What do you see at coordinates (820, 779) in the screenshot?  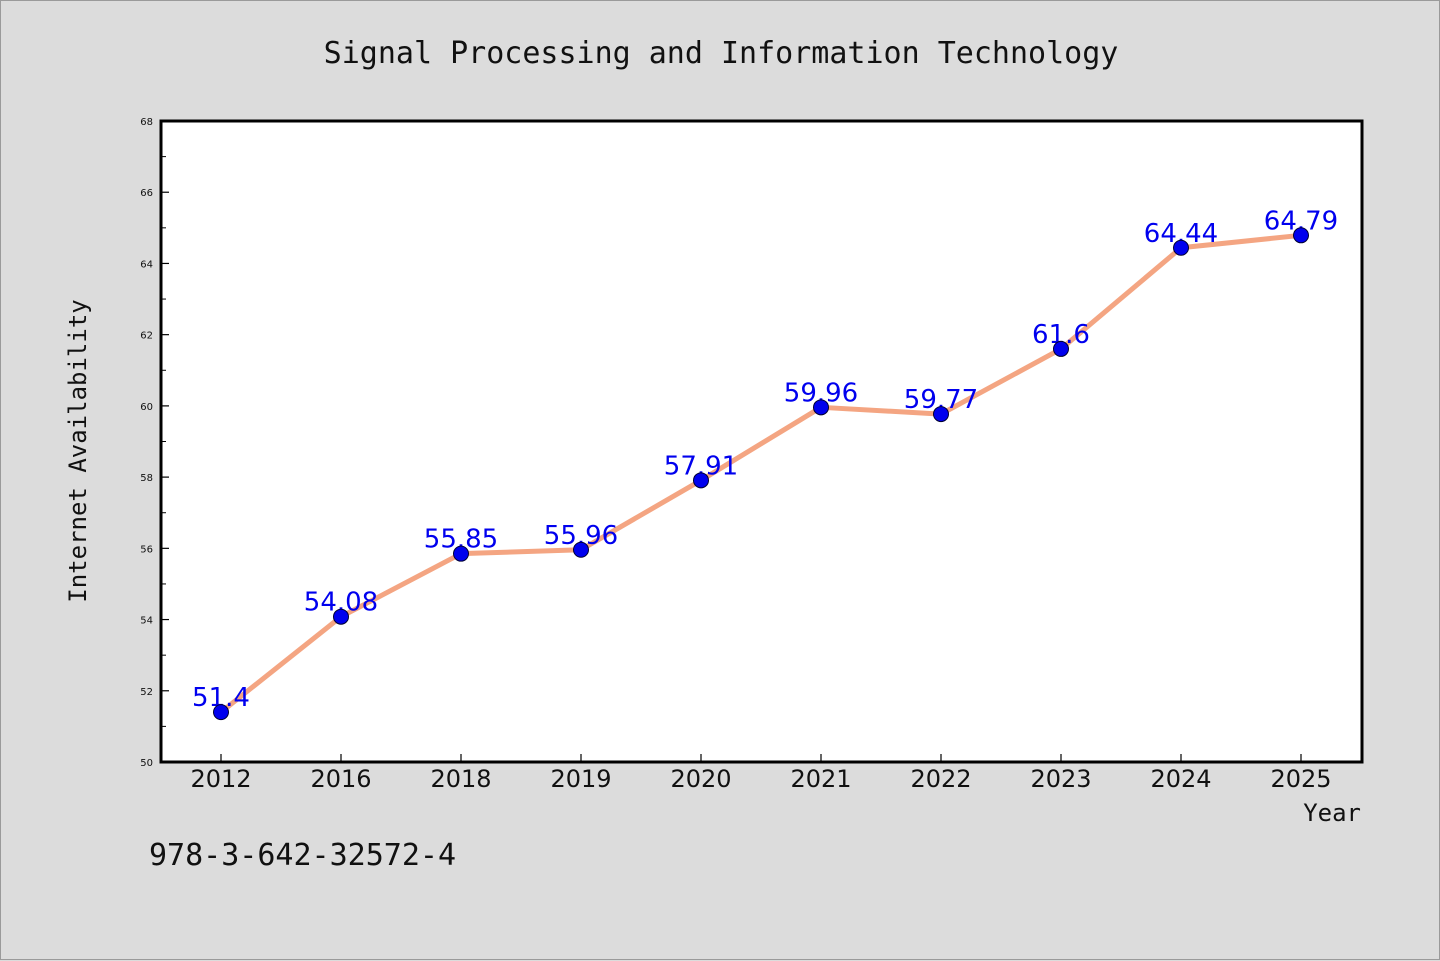 I see `x-tick-label: 2021` at bounding box center [820, 779].